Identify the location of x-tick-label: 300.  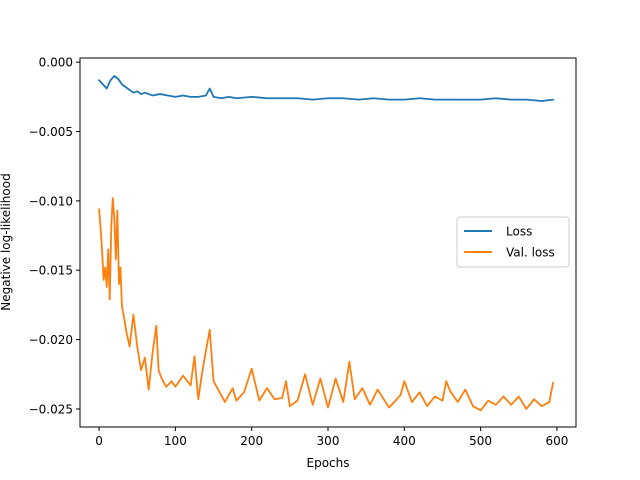
(328, 441).